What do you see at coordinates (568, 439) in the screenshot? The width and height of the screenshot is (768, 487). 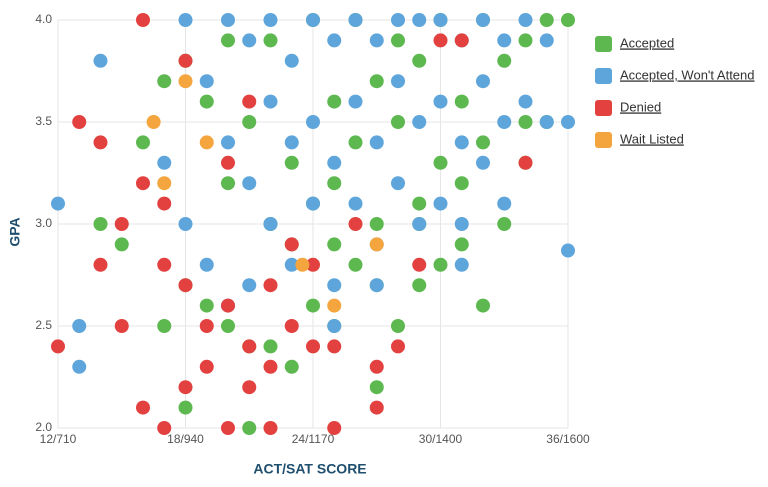 I see `x-tick-label: 36/1600` at bounding box center [568, 439].